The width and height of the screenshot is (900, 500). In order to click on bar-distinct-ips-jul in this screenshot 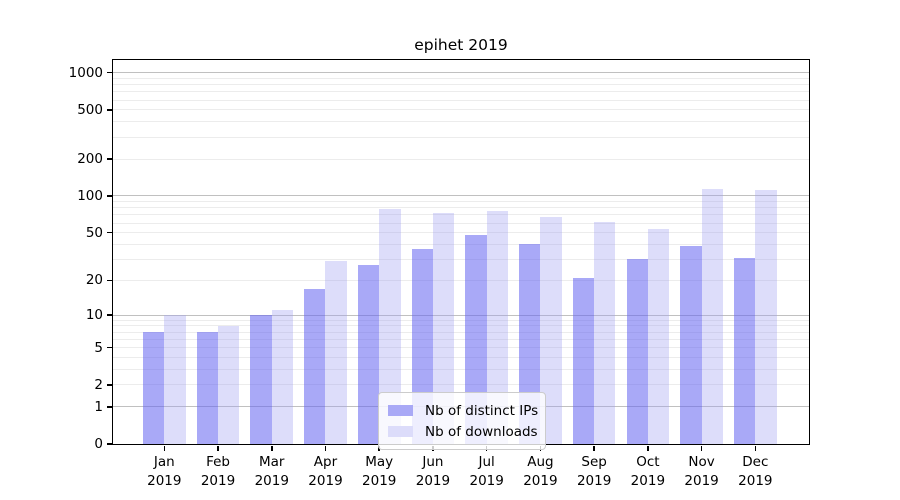, I will do `click(476, 339)`.